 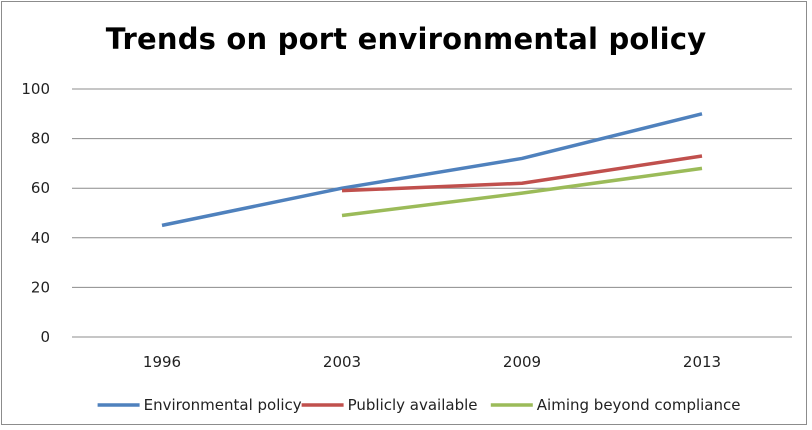 What do you see at coordinates (162, 362) in the screenshot?
I see `x-tick-label: 1996` at bounding box center [162, 362].